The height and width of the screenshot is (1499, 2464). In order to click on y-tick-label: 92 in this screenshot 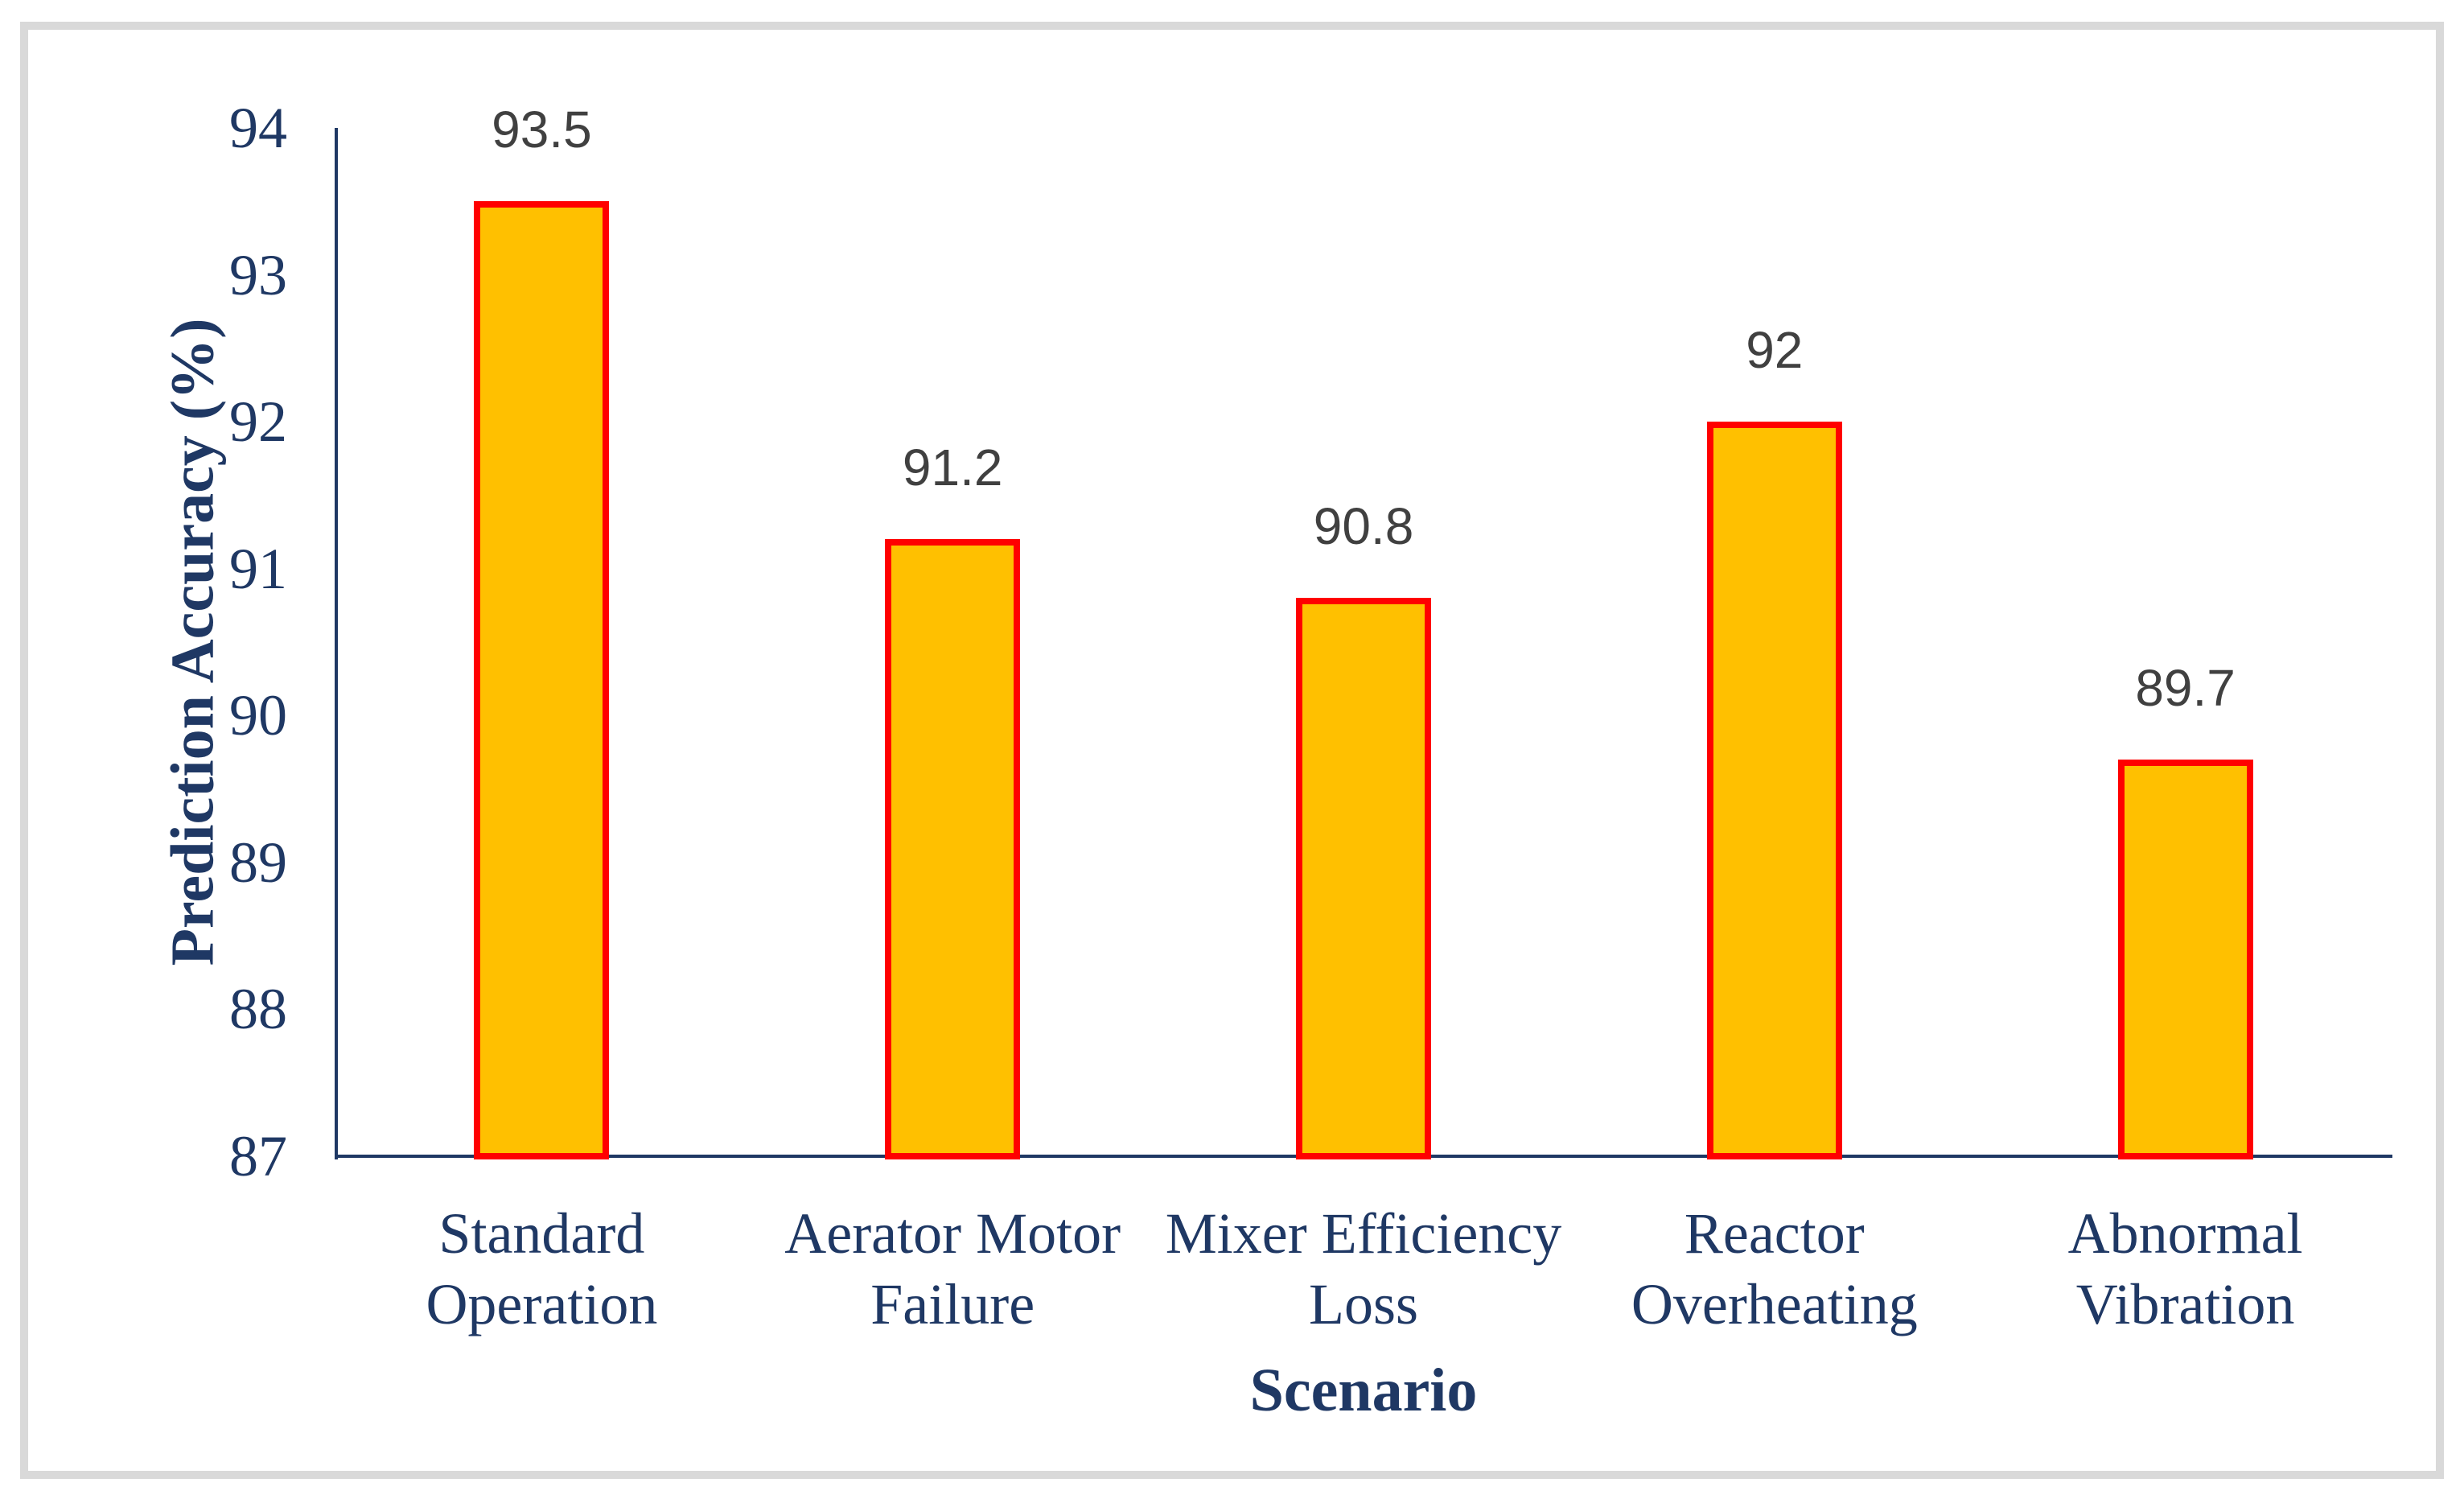, I will do `click(258, 422)`.